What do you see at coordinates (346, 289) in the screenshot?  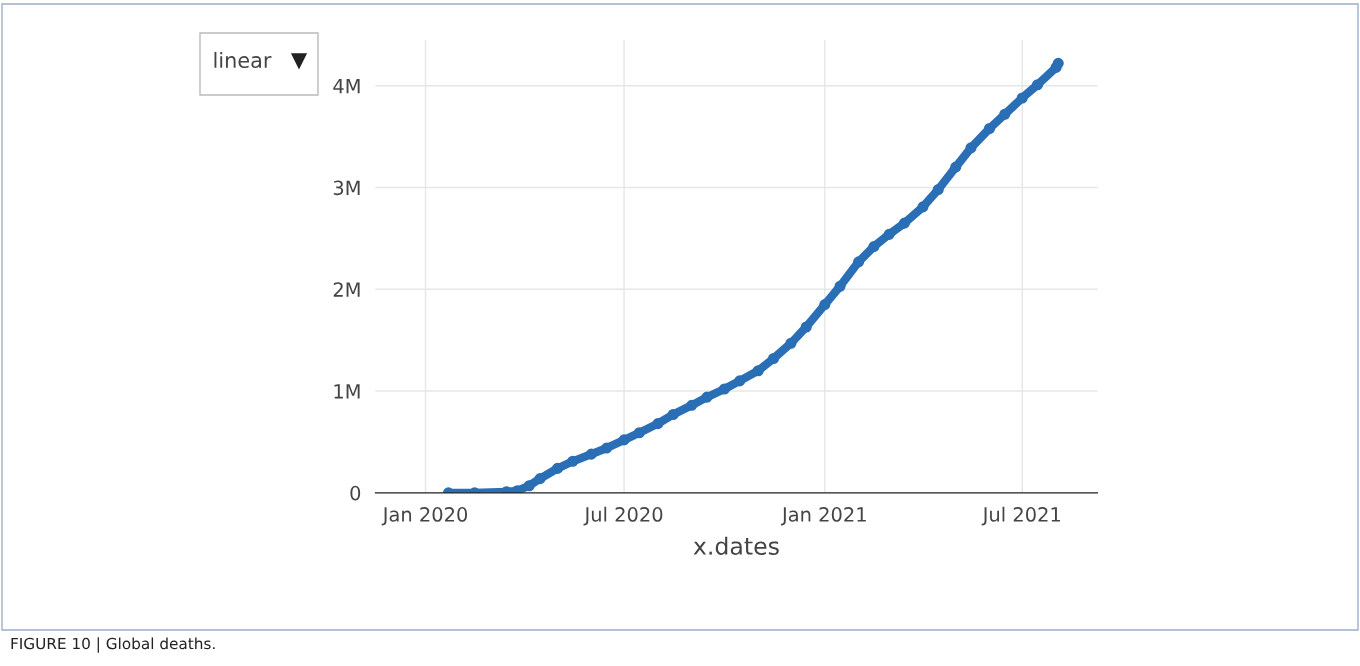 I see `y-tick-label: 2M` at bounding box center [346, 289].